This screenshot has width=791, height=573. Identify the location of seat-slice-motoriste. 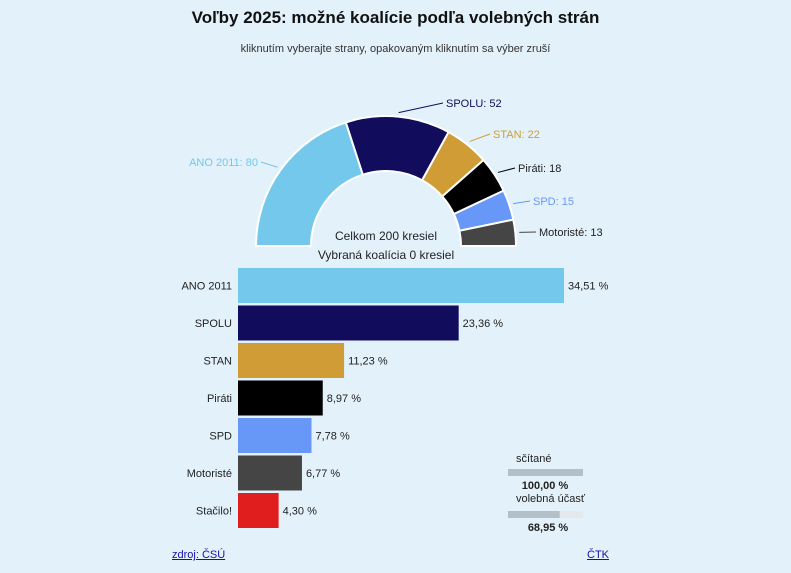
(488, 232).